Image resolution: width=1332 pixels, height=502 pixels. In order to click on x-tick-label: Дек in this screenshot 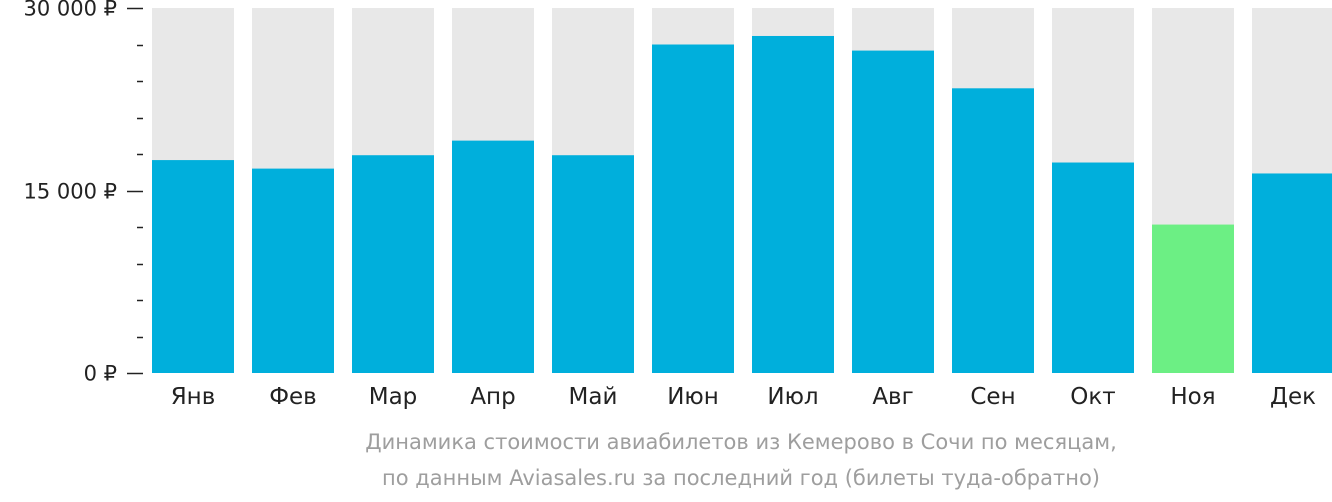, I will do `click(1293, 397)`.